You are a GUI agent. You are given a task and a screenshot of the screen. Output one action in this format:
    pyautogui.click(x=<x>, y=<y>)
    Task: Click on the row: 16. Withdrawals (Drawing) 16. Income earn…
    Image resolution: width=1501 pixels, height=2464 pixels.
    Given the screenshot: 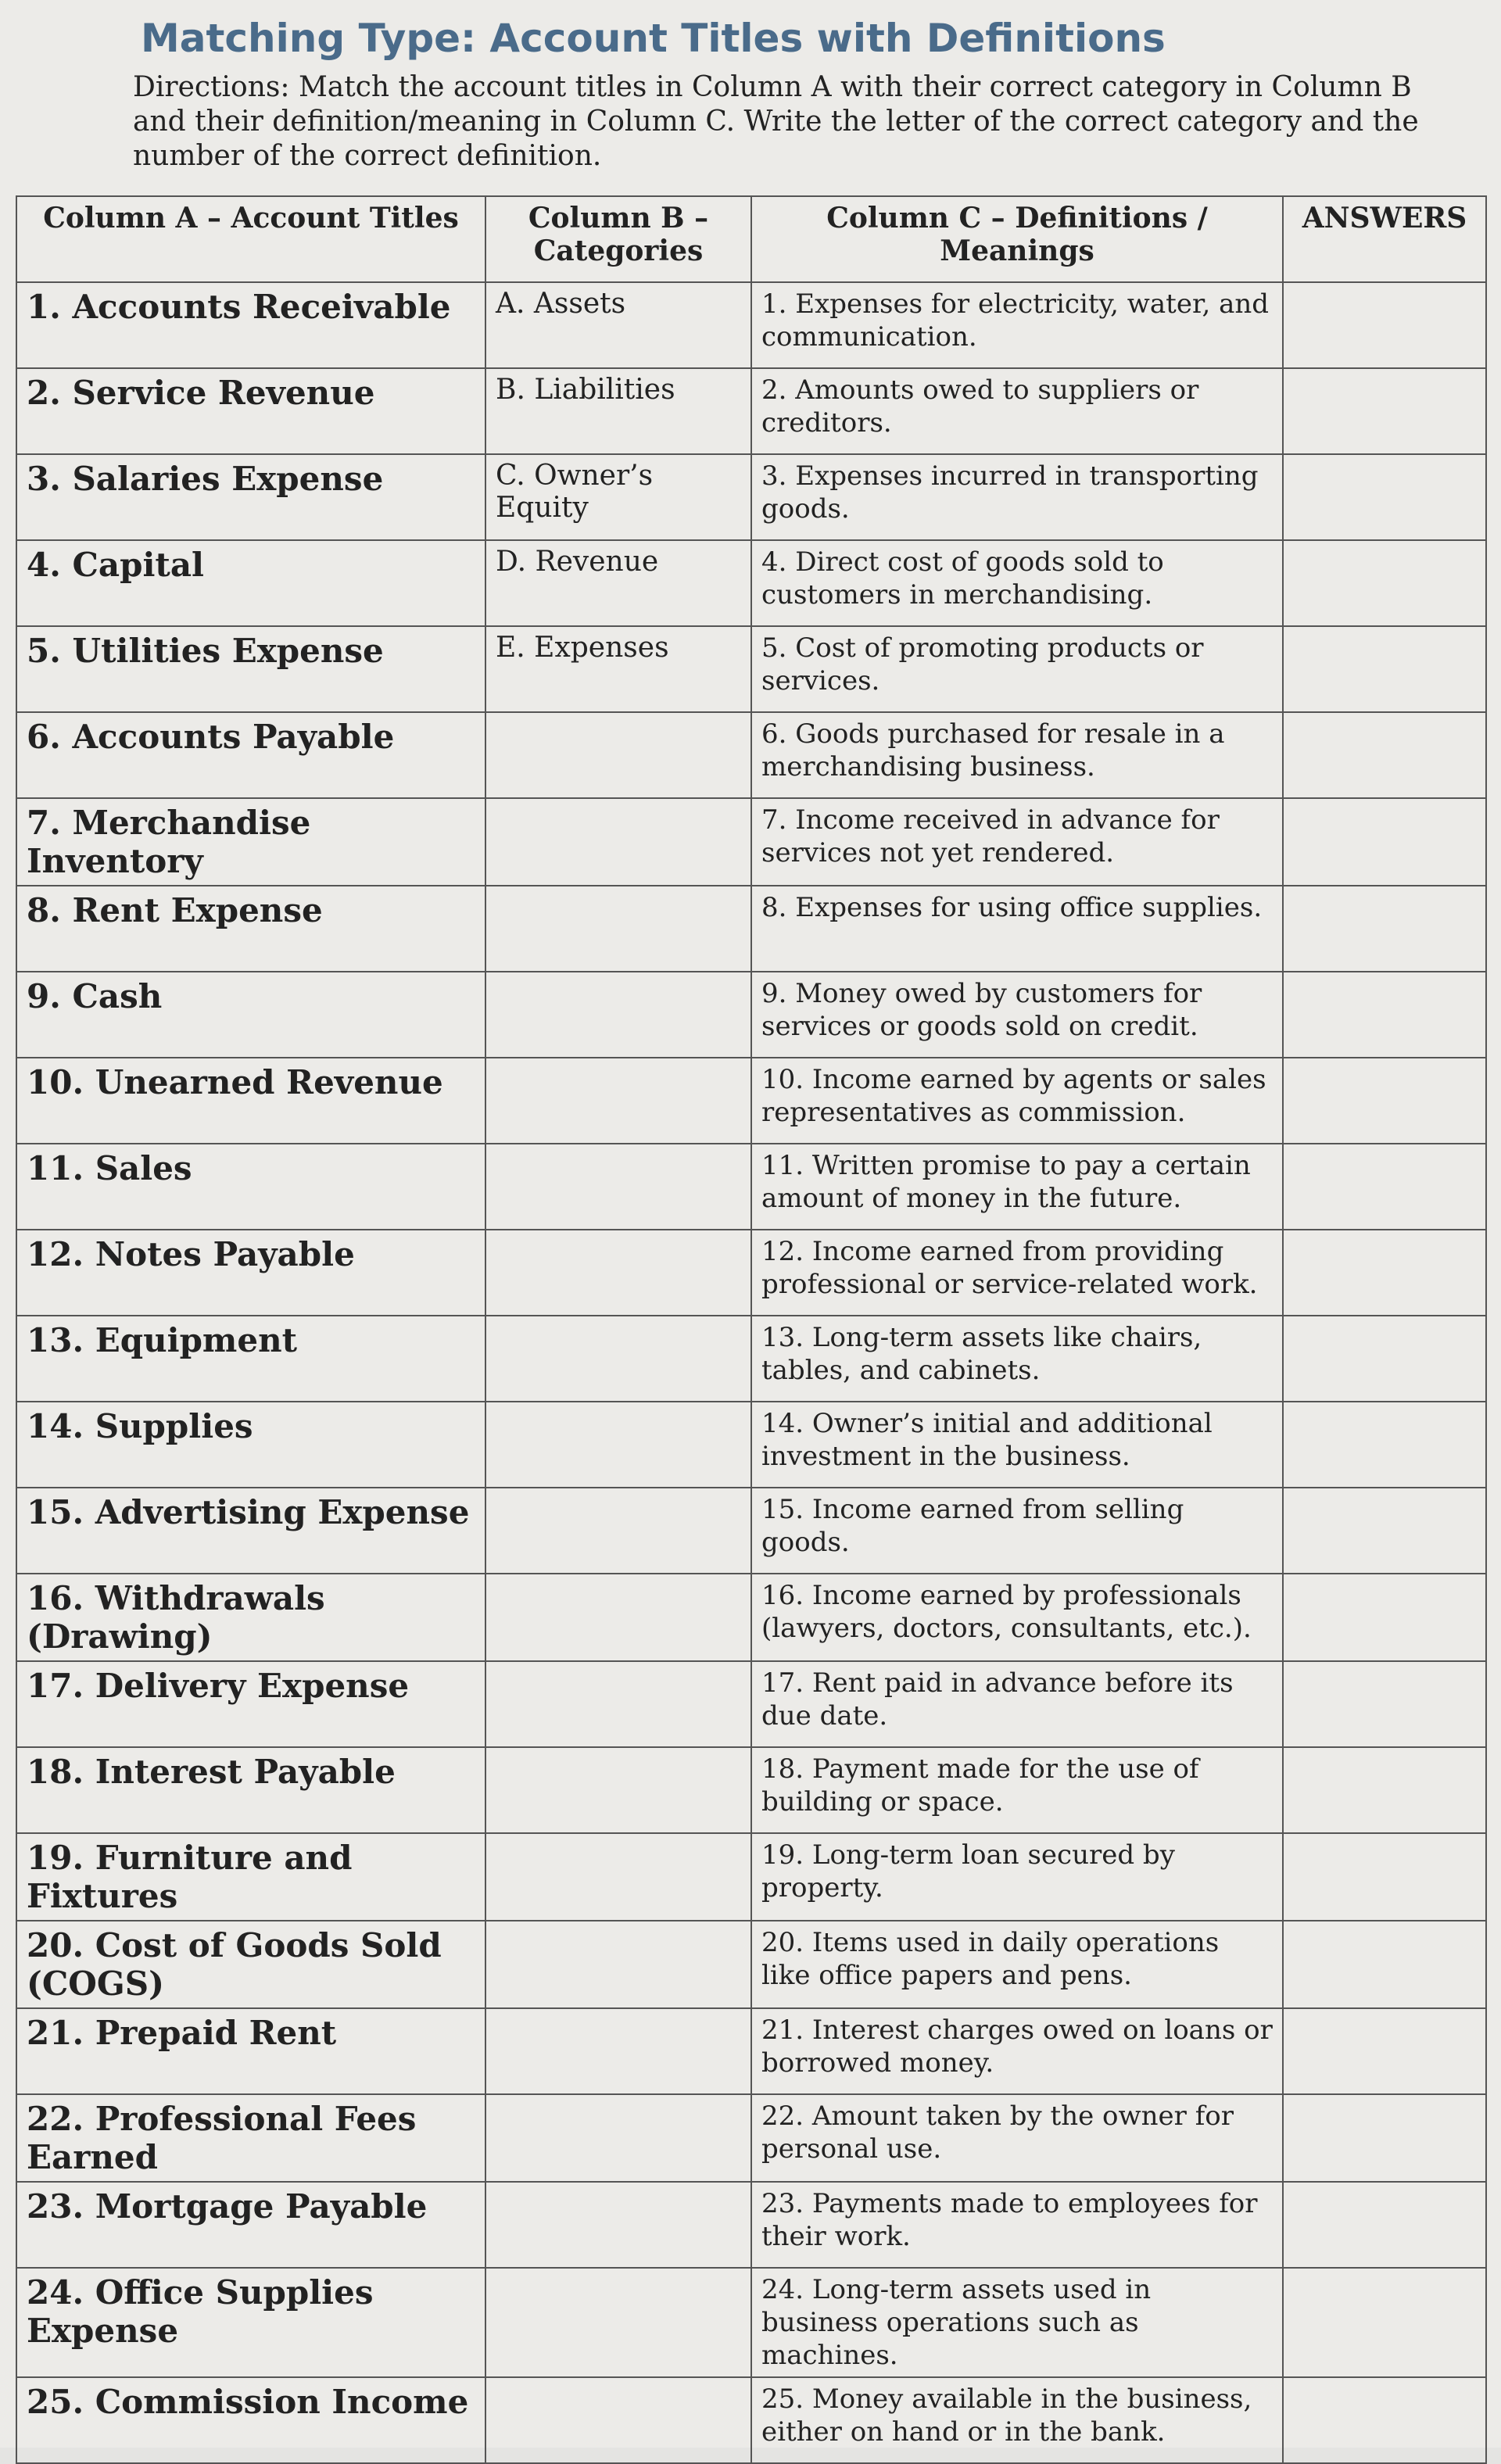 What is the action you would take?
    pyautogui.click(x=751, y=1617)
    